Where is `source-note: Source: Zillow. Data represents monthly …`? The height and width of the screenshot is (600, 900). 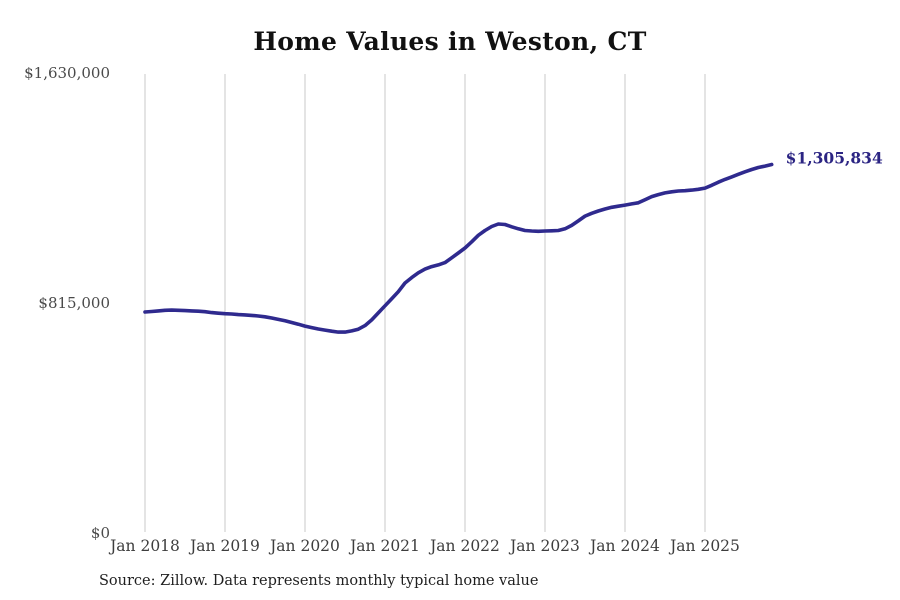 source-note: Source: Zillow. Data represents monthly … is located at coordinates (319, 581).